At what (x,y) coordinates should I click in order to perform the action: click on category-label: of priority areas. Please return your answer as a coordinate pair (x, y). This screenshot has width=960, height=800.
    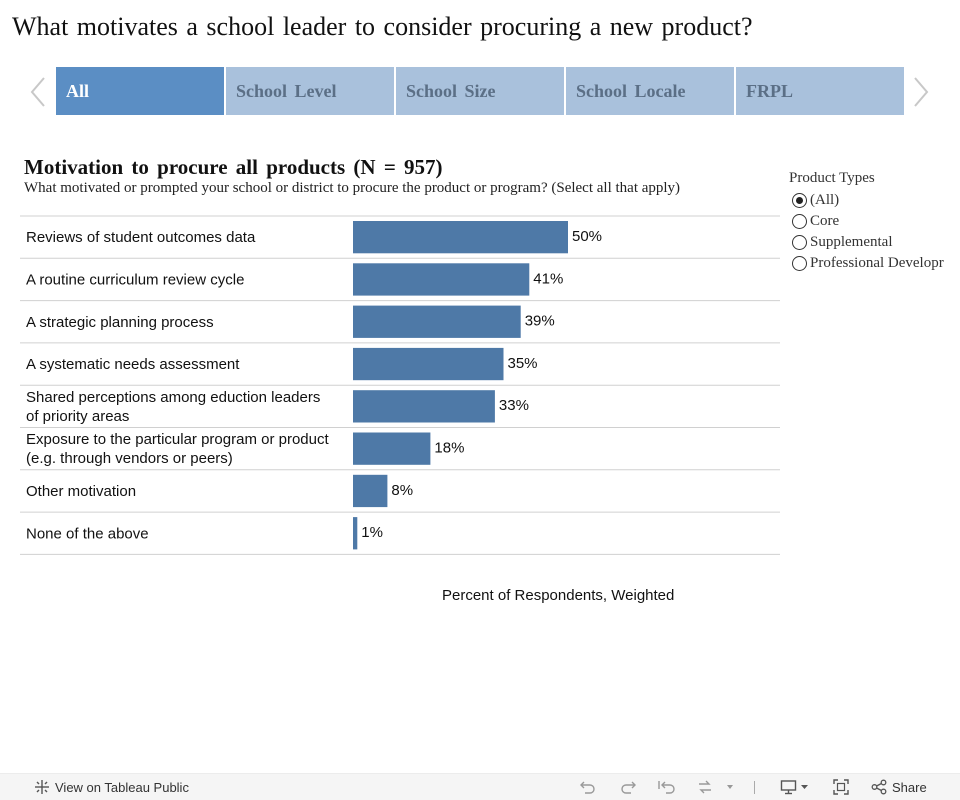
    Looking at the image, I should click on (77, 416).